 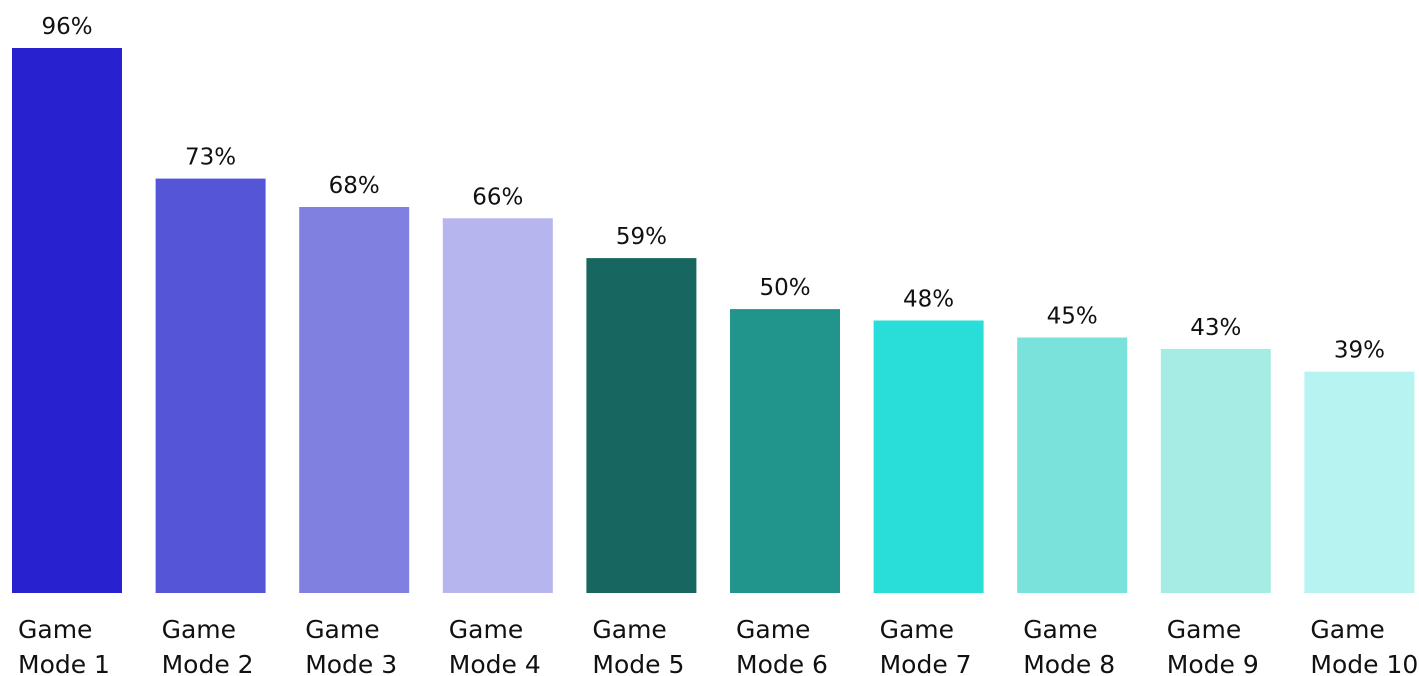 What do you see at coordinates (1213, 645) in the screenshot?
I see `category-label-game-mode-9: Game Mode 9` at bounding box center [1213, 645].